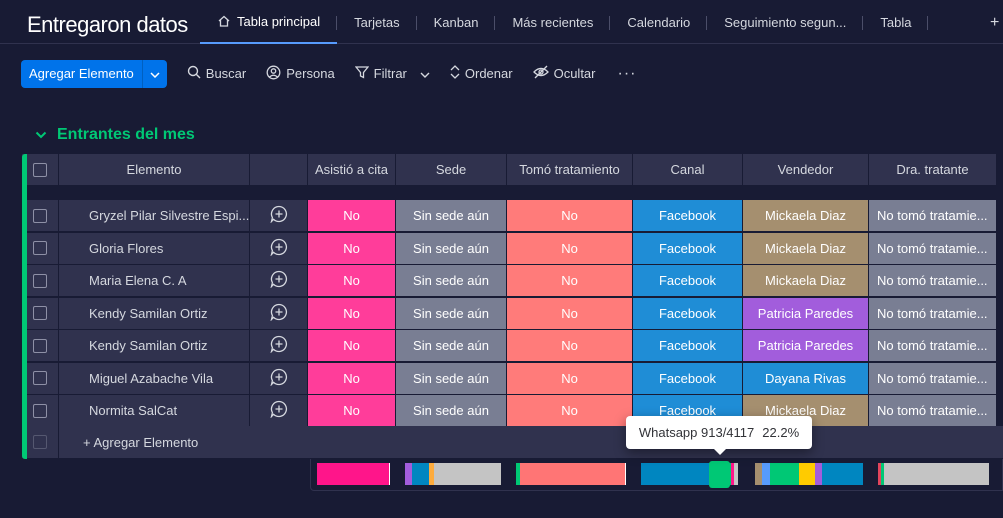 The image size is (1003, 518). I want to click on board-title: Entregaron datos, so click(107, 24).